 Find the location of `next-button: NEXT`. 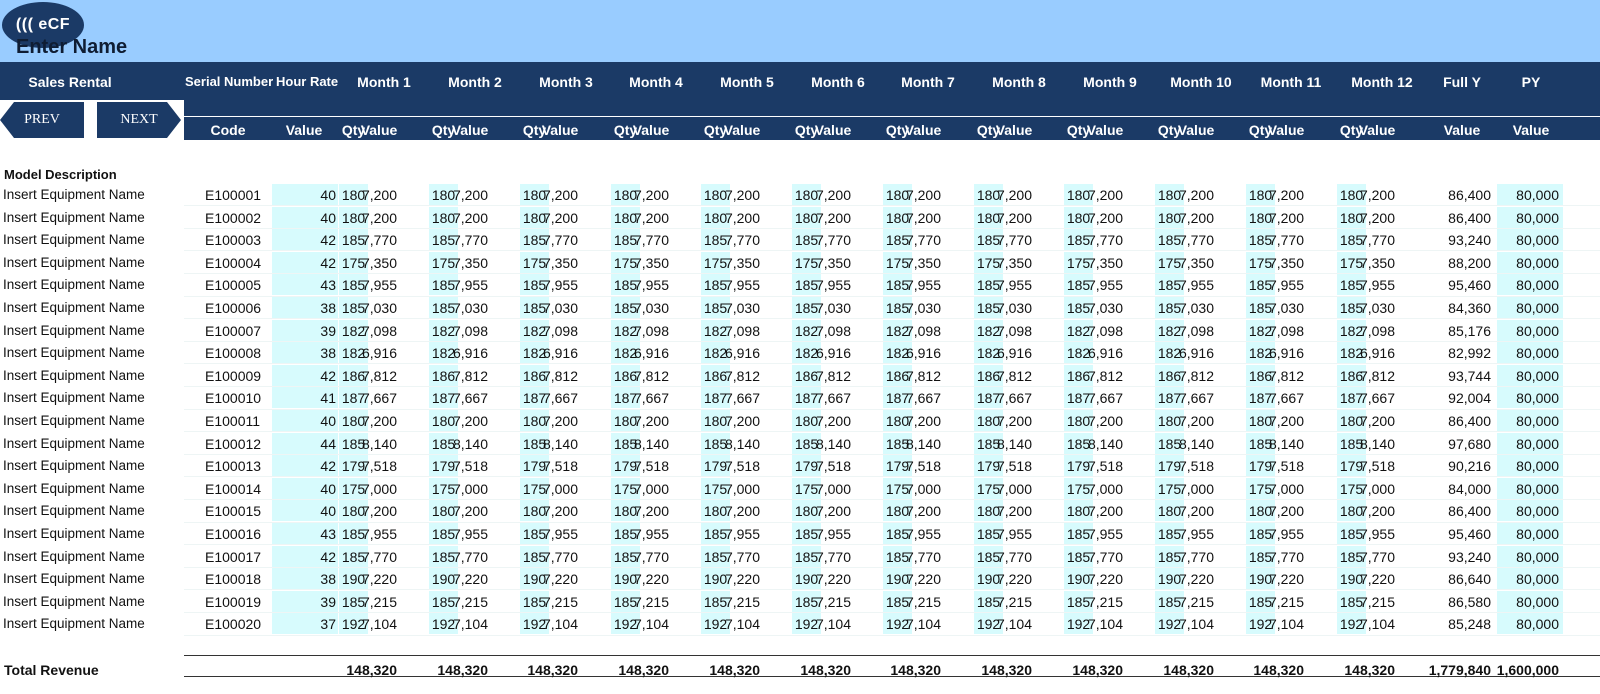

next-button: NEXT is located at coordinates (139, 120).